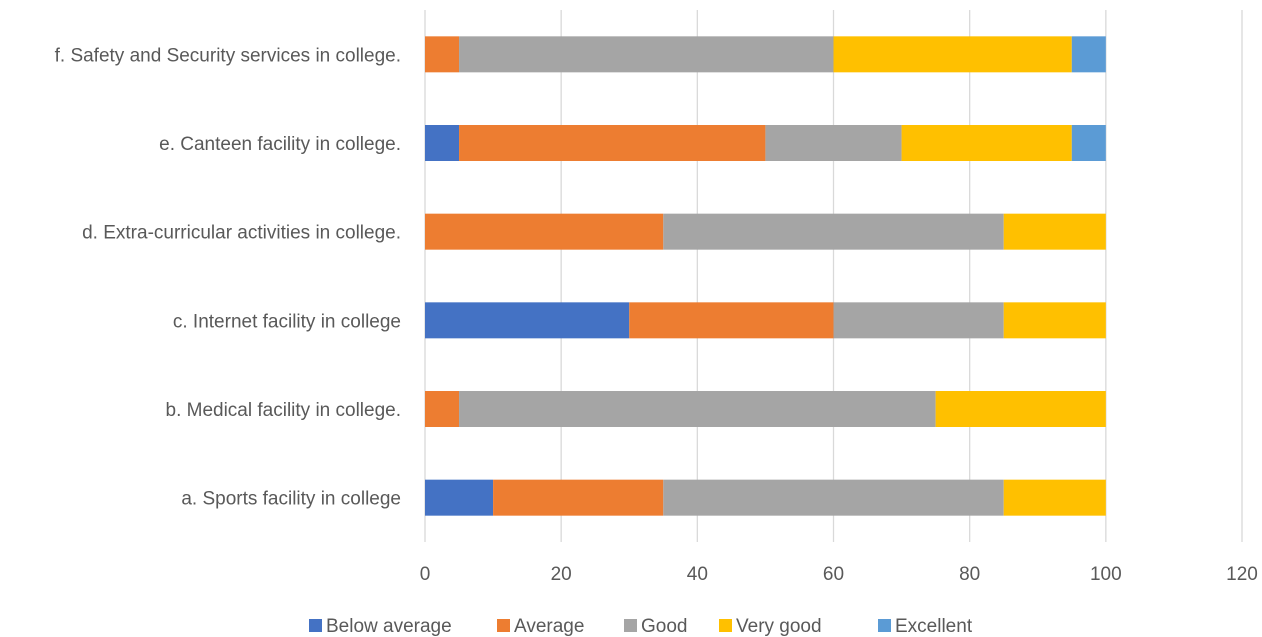 This screenshot has height=637, width=1262. Describe the element at coordinates (779, 626) in the screenshot. I see `legend-label: Very good` at that location.